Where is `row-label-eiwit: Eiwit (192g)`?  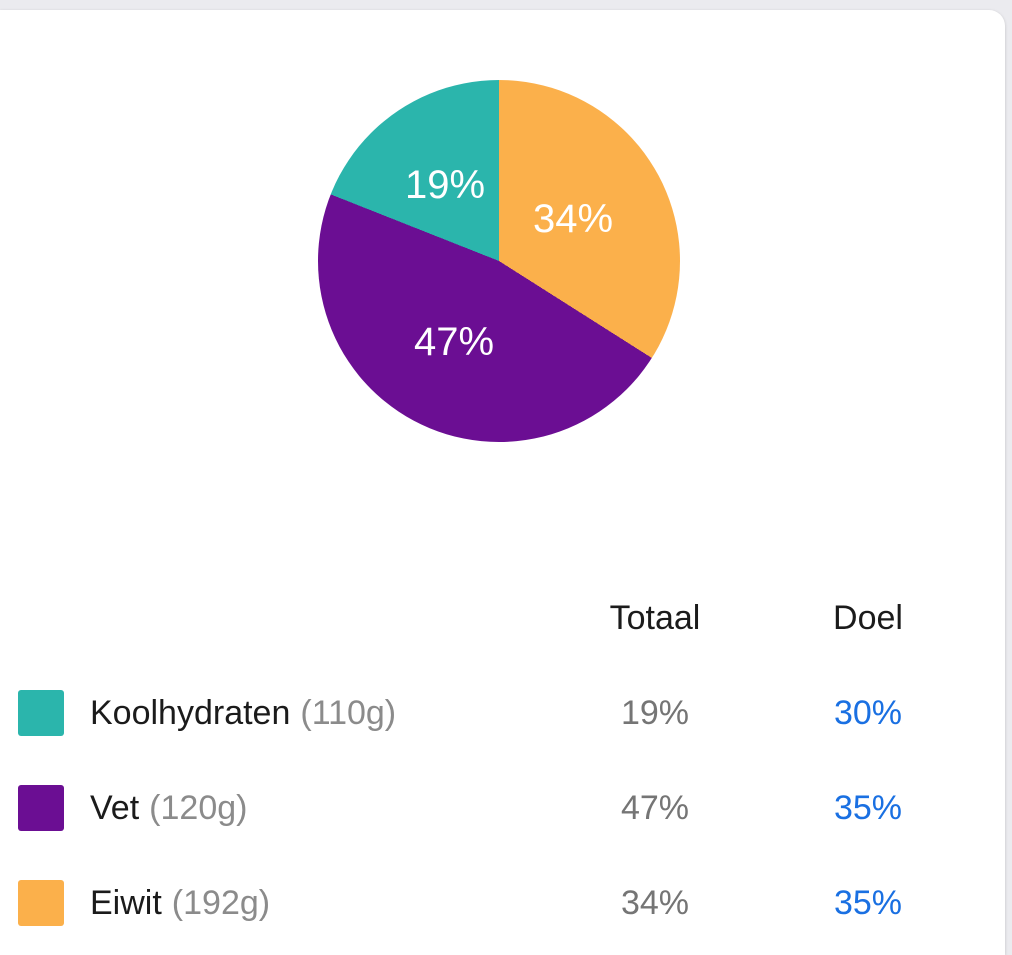
row-label-eiwit: Eiwit (192g) is located at coordinates (268, 903).